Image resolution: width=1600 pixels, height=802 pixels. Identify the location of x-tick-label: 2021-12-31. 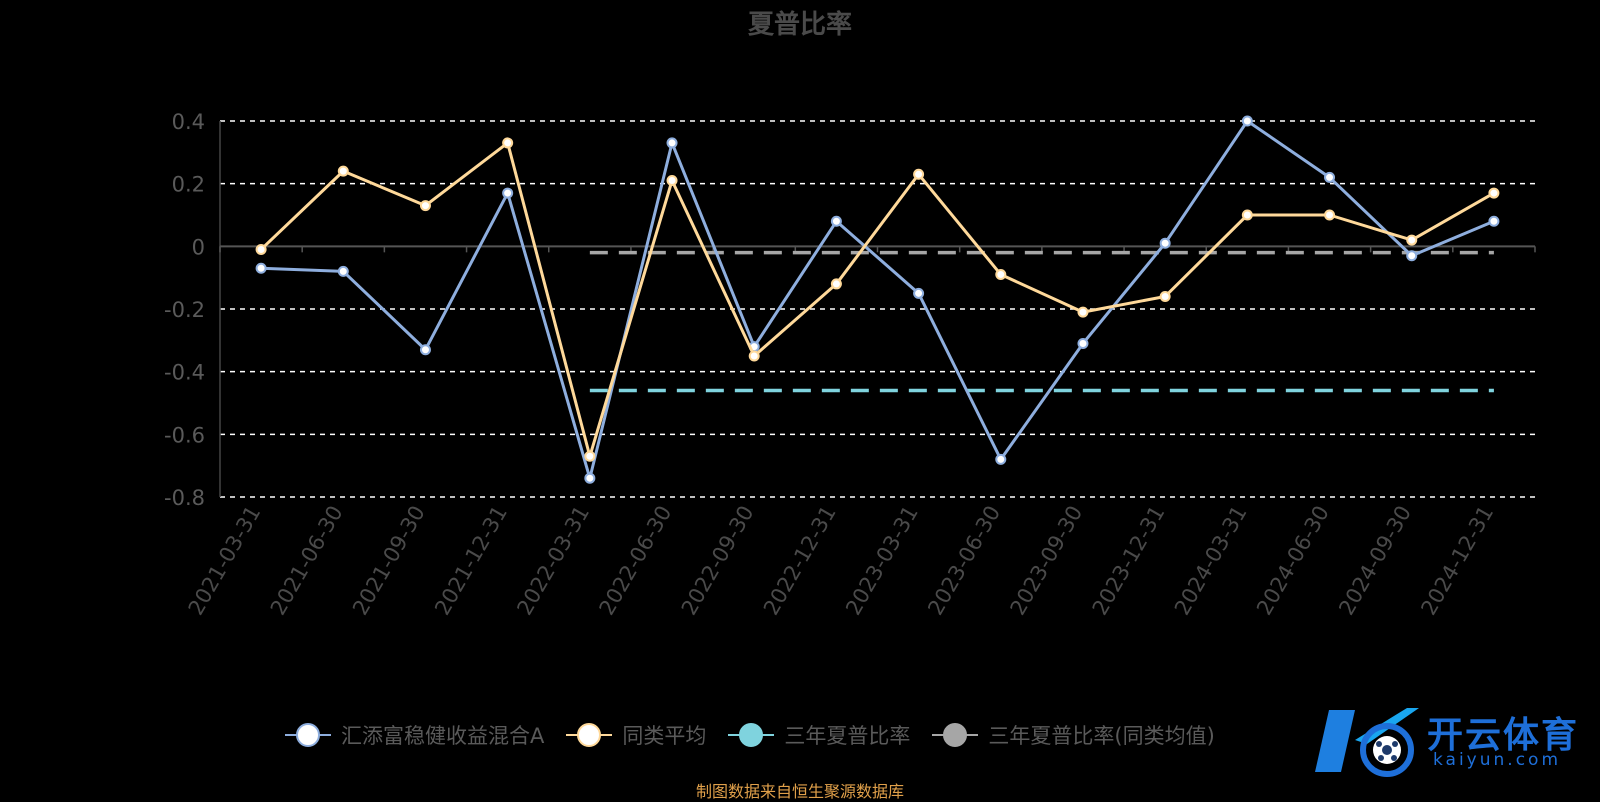
(471, 561).